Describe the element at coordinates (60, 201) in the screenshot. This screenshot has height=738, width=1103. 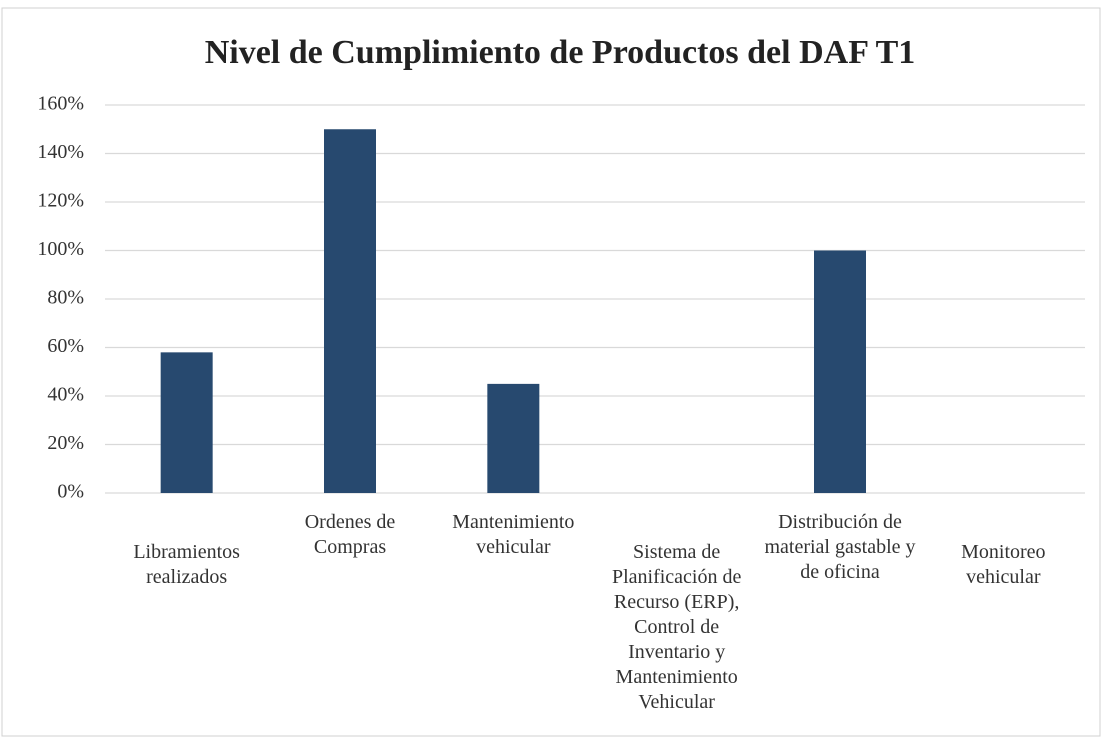
I see `y-tick-label: 120%` at that location.